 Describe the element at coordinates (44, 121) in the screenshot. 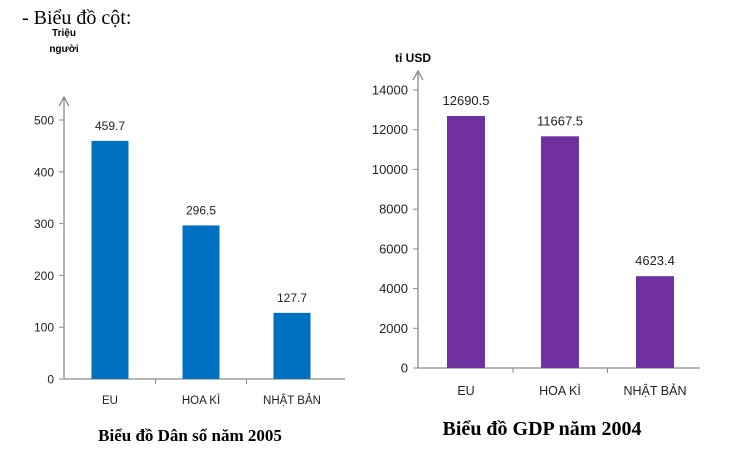

I see `y-tick-label: 500` at that location.